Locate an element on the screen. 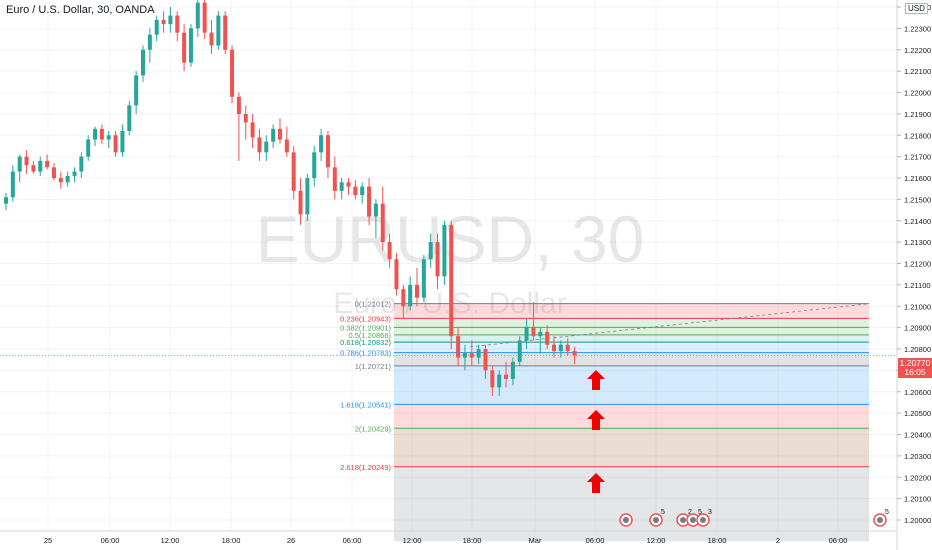  fib-level-label: 1(1.20721) is located at coordinates (373, 366).